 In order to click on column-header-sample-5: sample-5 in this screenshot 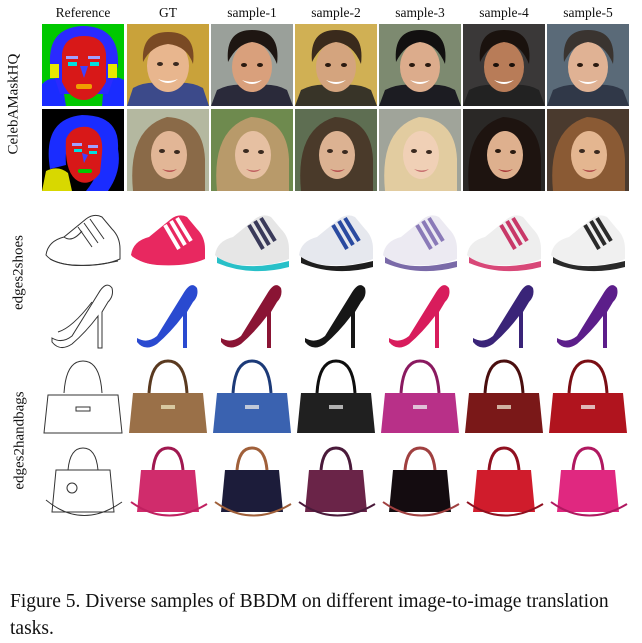, I will do `click(588, 12)`.